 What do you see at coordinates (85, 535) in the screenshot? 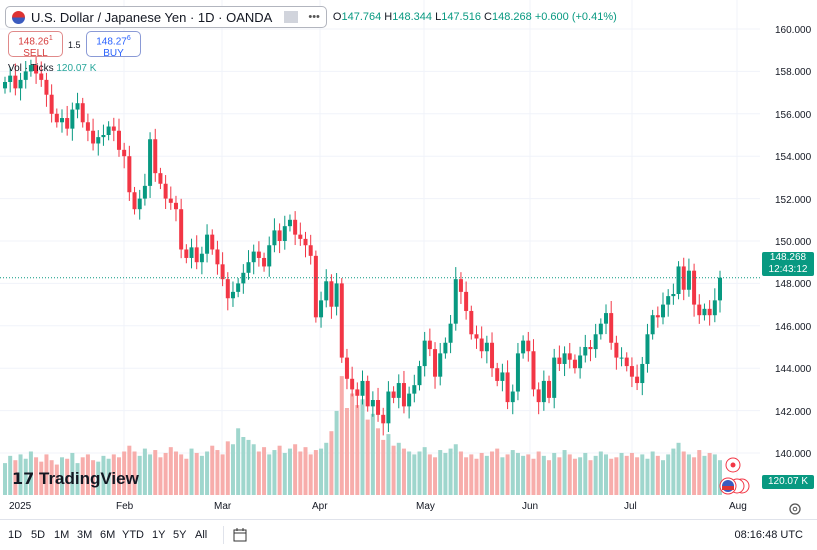
I see `range-button-3m: 3M` at bounding box center [85, 535].